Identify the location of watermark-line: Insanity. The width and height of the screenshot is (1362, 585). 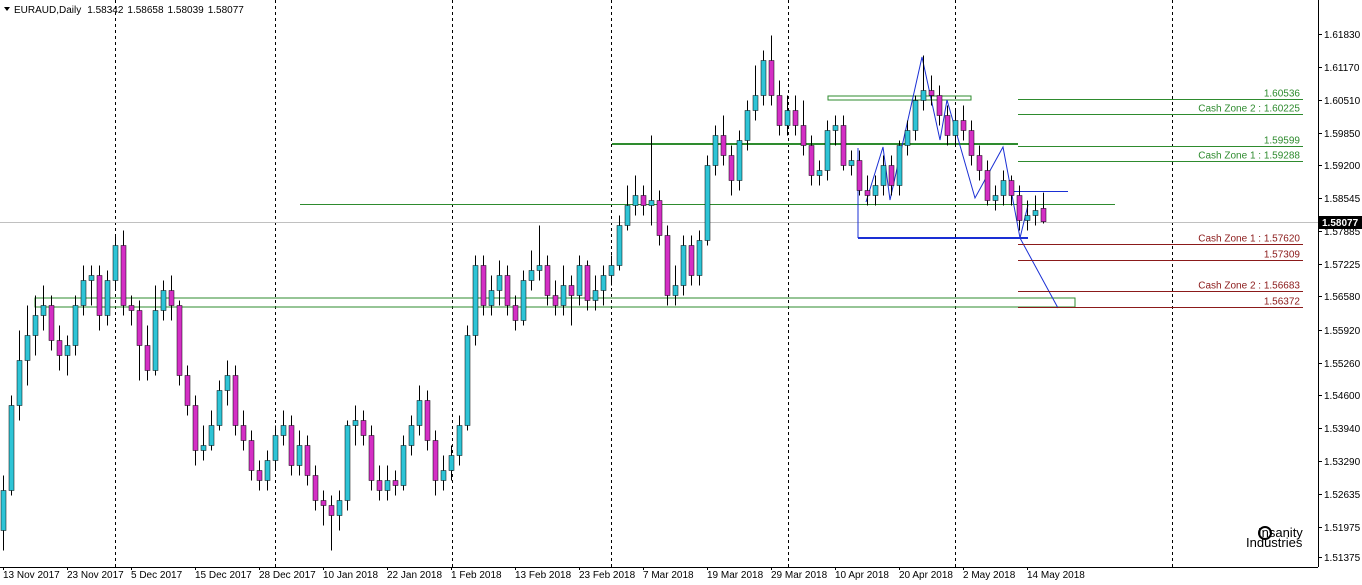
(1280, 532).